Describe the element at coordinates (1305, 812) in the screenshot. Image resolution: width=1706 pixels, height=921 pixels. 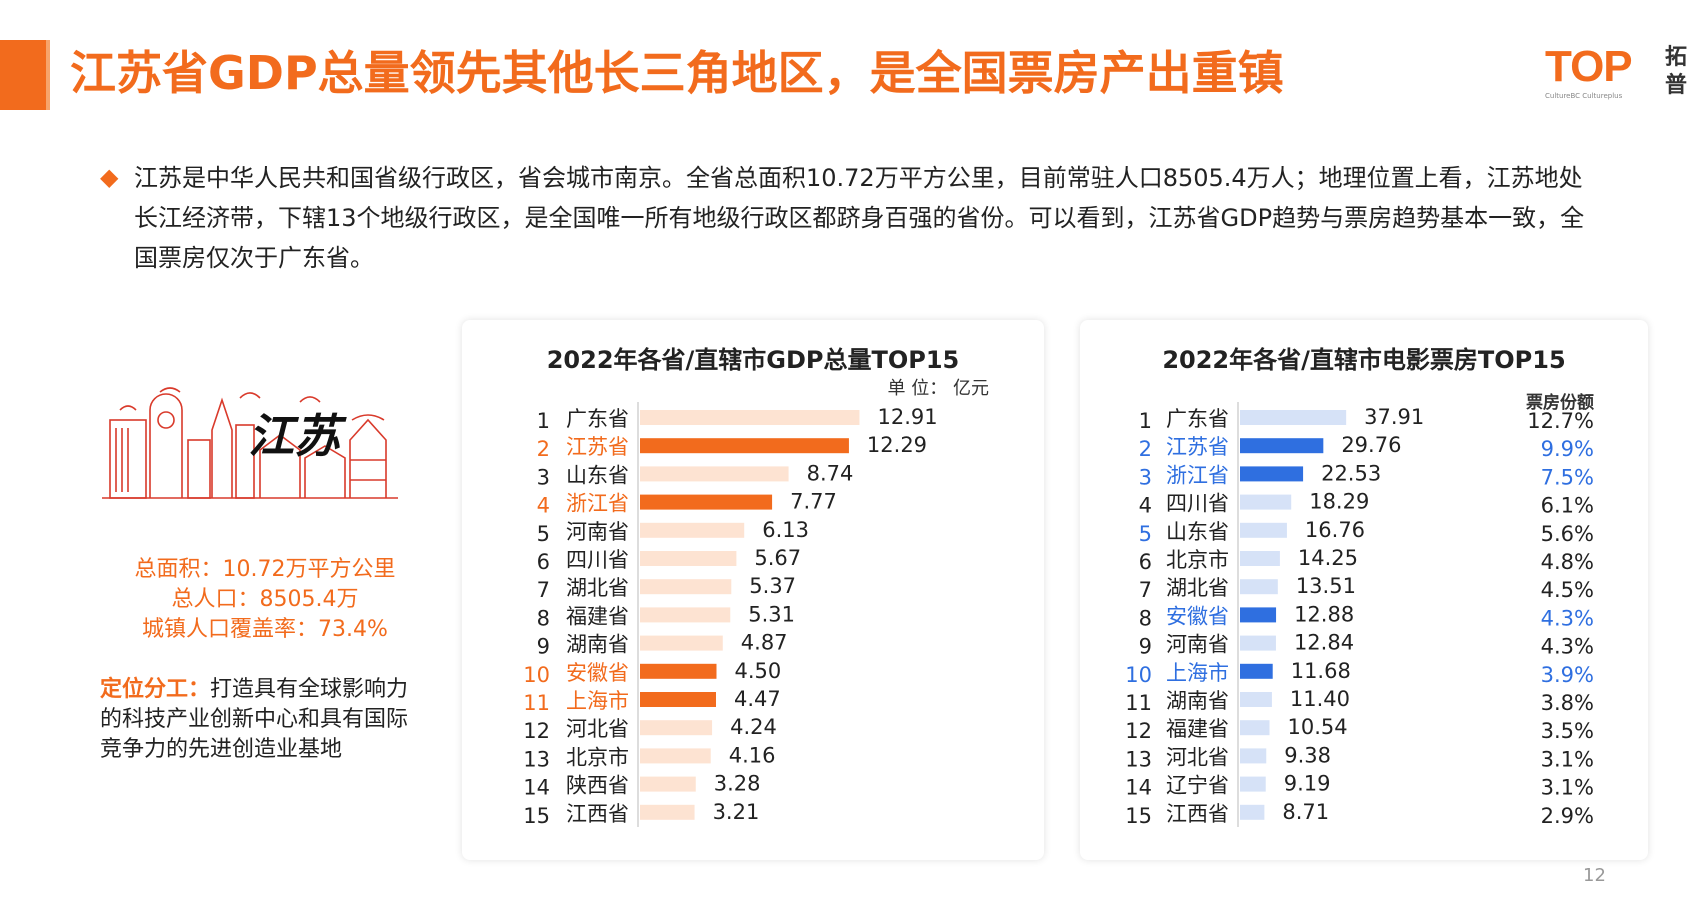
I see `boxoffice-value-label: 8.71` at that location.